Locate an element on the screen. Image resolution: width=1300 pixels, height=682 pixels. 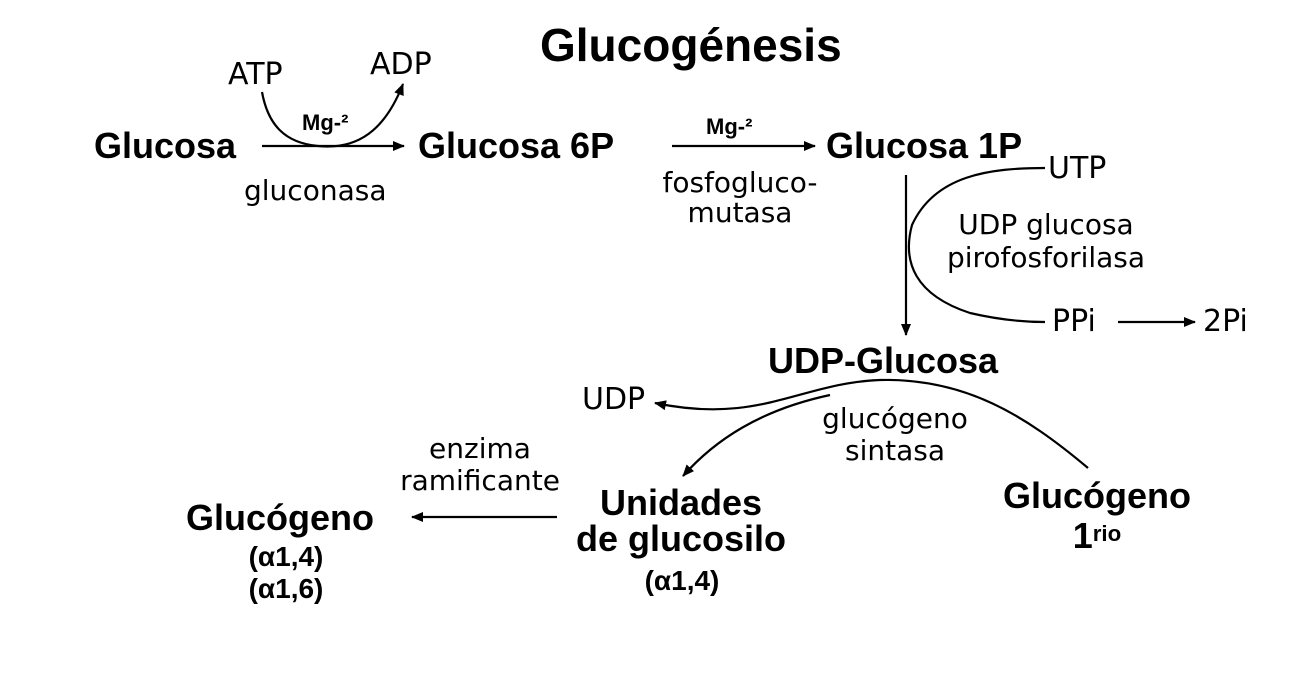
node-glucogeno-final-bond2: (α1,6) is located at coordinates (286, 588).